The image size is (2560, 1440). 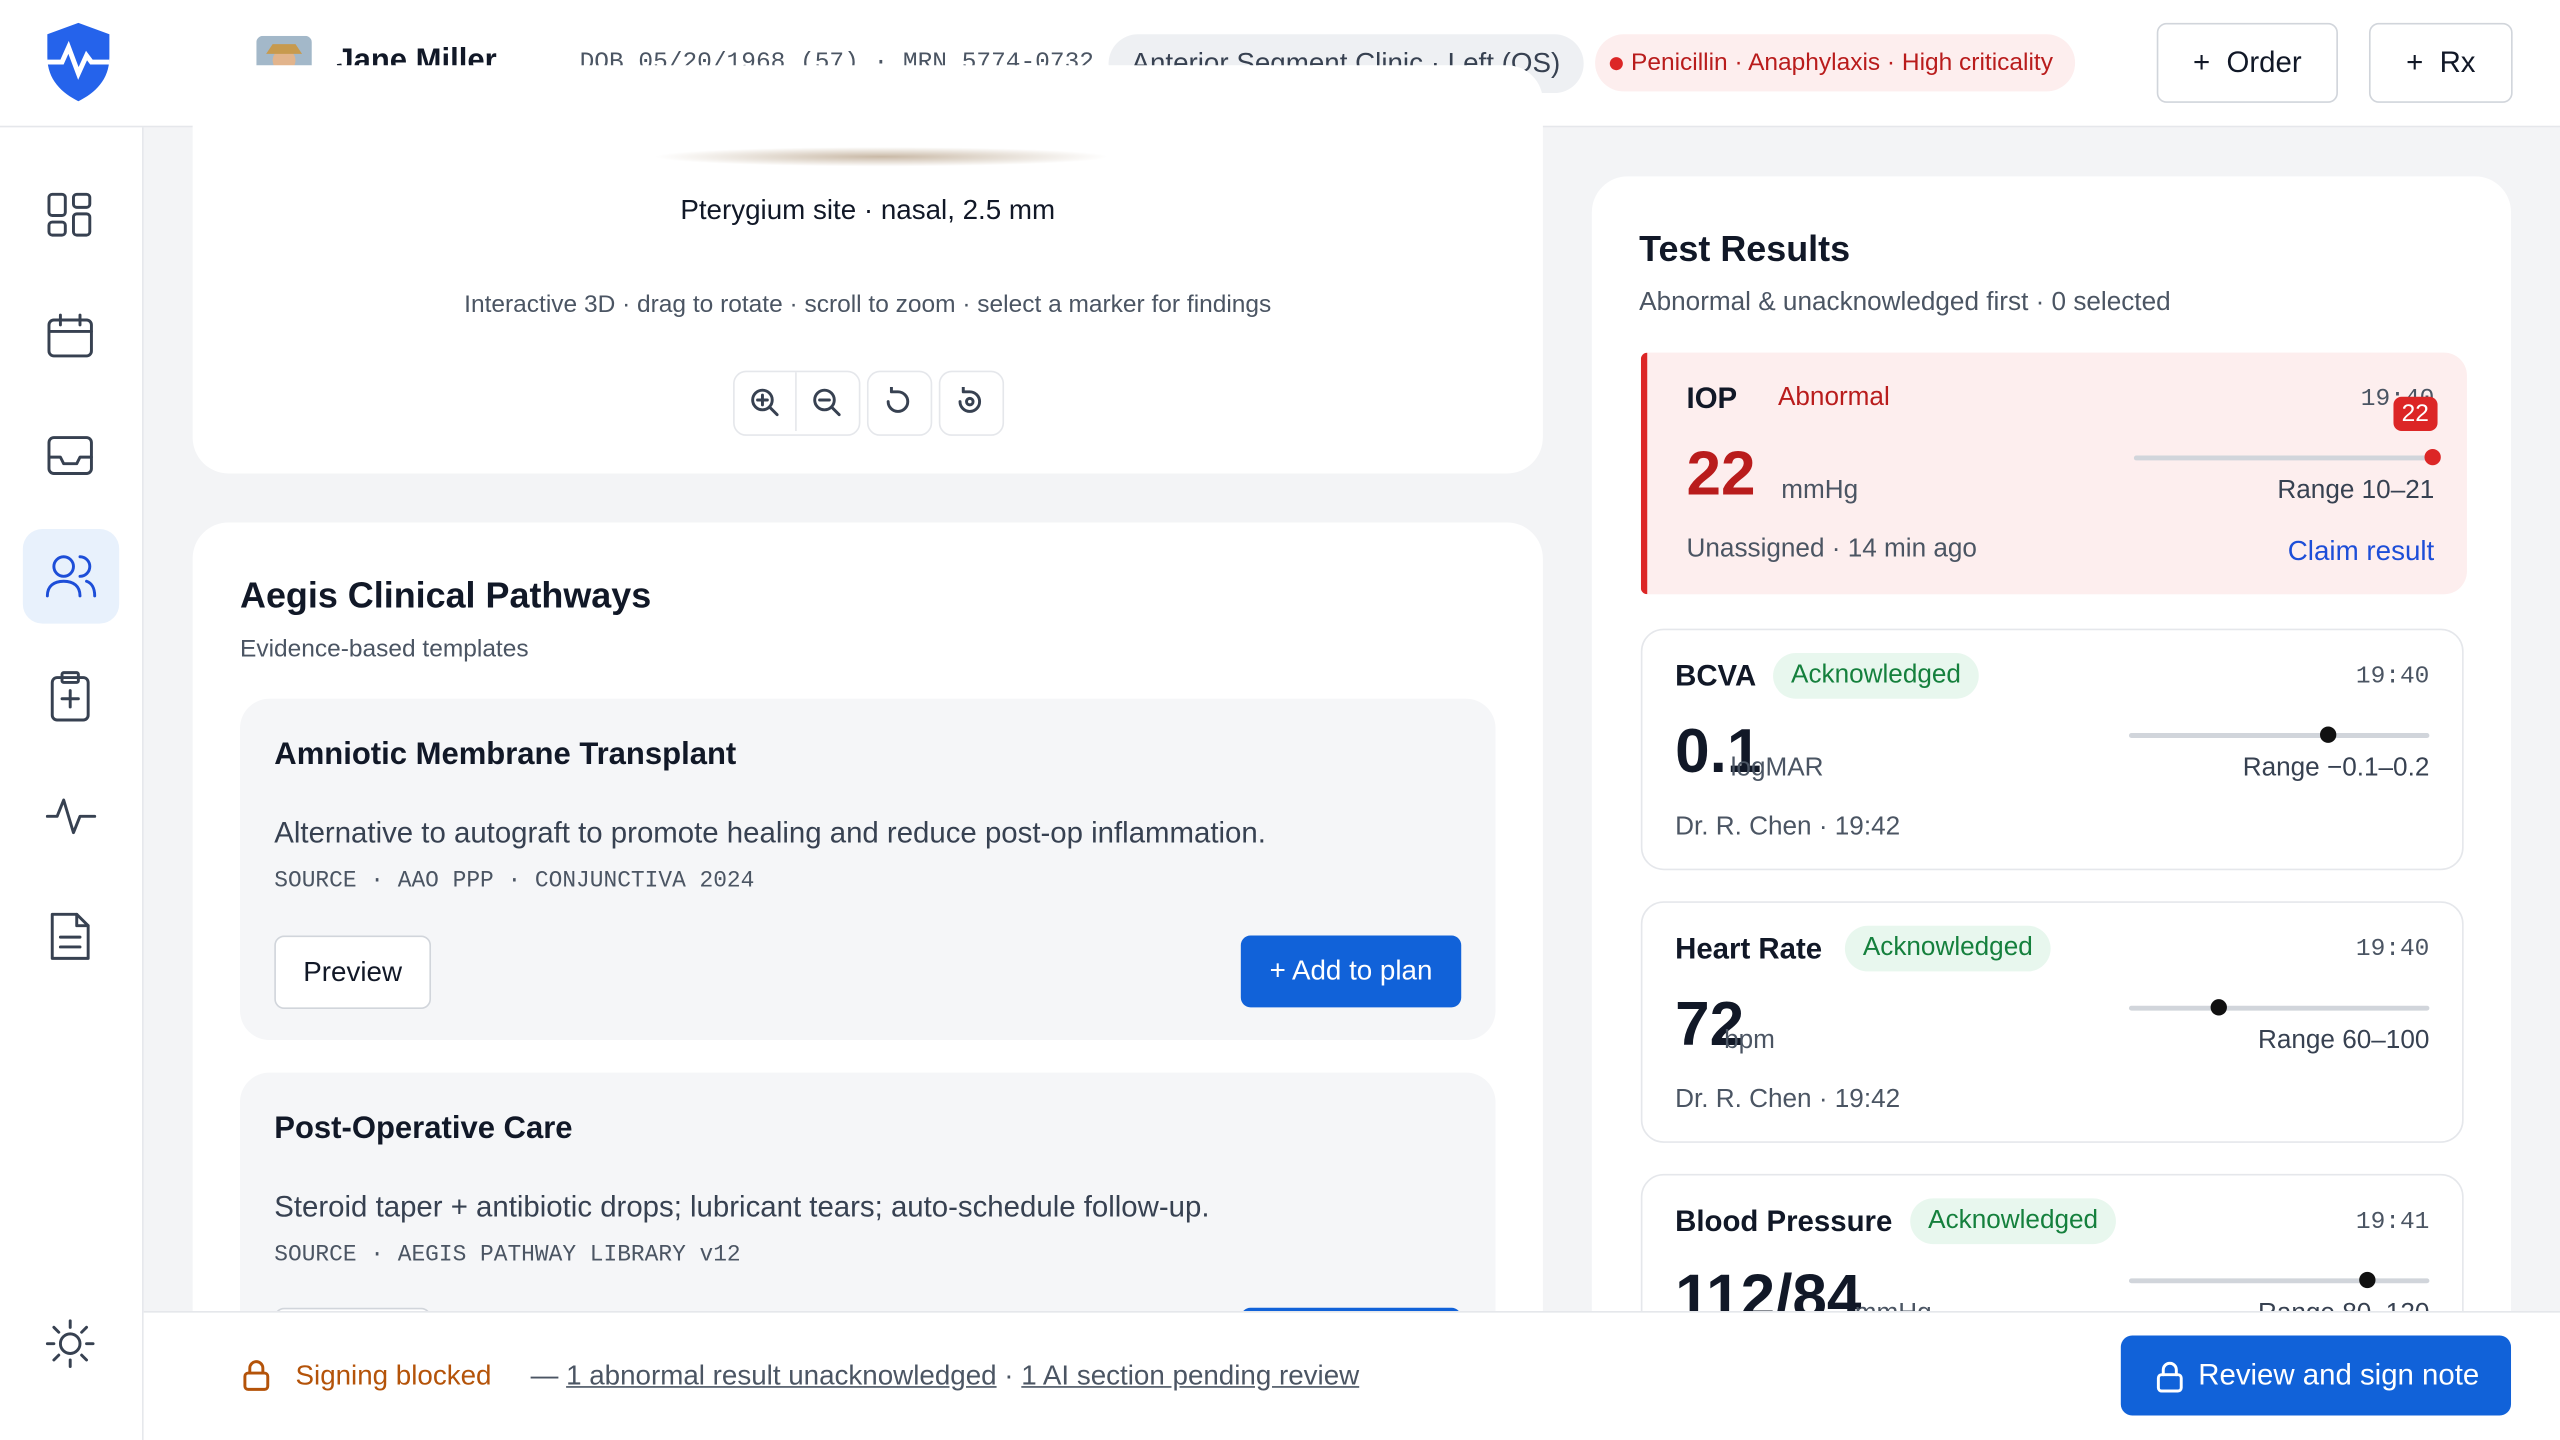 What do you see at coordinates (2316, 1375) in the screenshot?
I see `sign-button: Review and sign note` at bounding box center [2316, 1375].